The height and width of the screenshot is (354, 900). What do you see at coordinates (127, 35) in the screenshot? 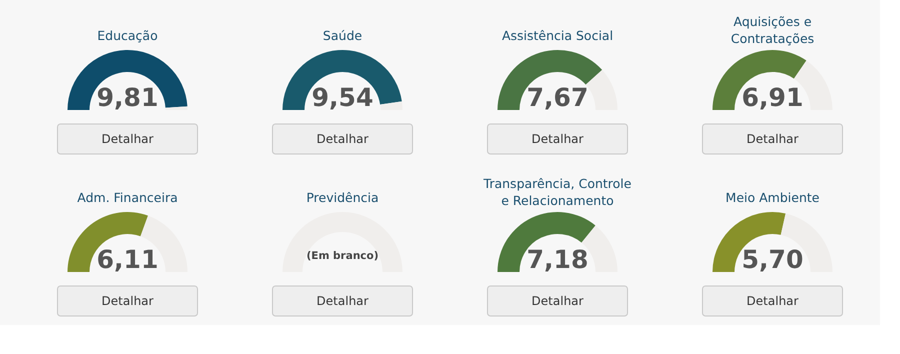
I see `chart-title: Educação` at bounding box center [127, 35].